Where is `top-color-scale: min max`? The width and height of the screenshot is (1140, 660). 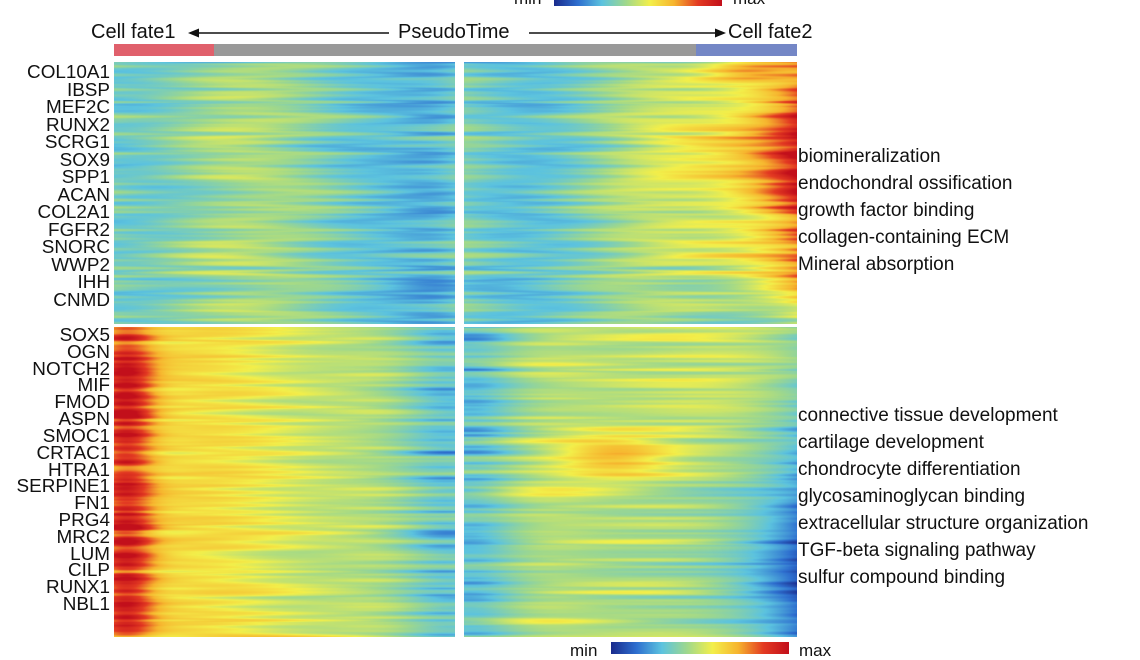 top-color-scale: min max is located at coordinates (570, 4).